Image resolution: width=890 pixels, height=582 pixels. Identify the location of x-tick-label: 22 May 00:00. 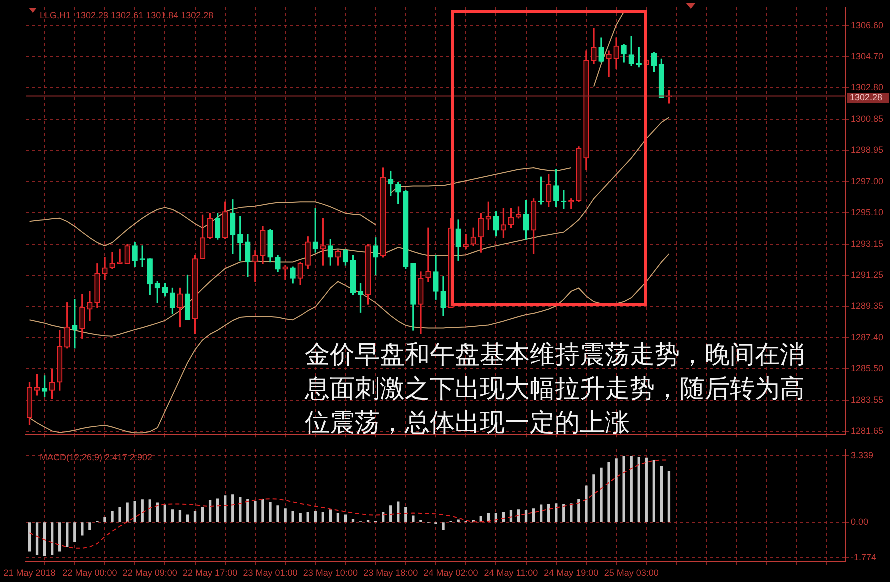
(90, 573).